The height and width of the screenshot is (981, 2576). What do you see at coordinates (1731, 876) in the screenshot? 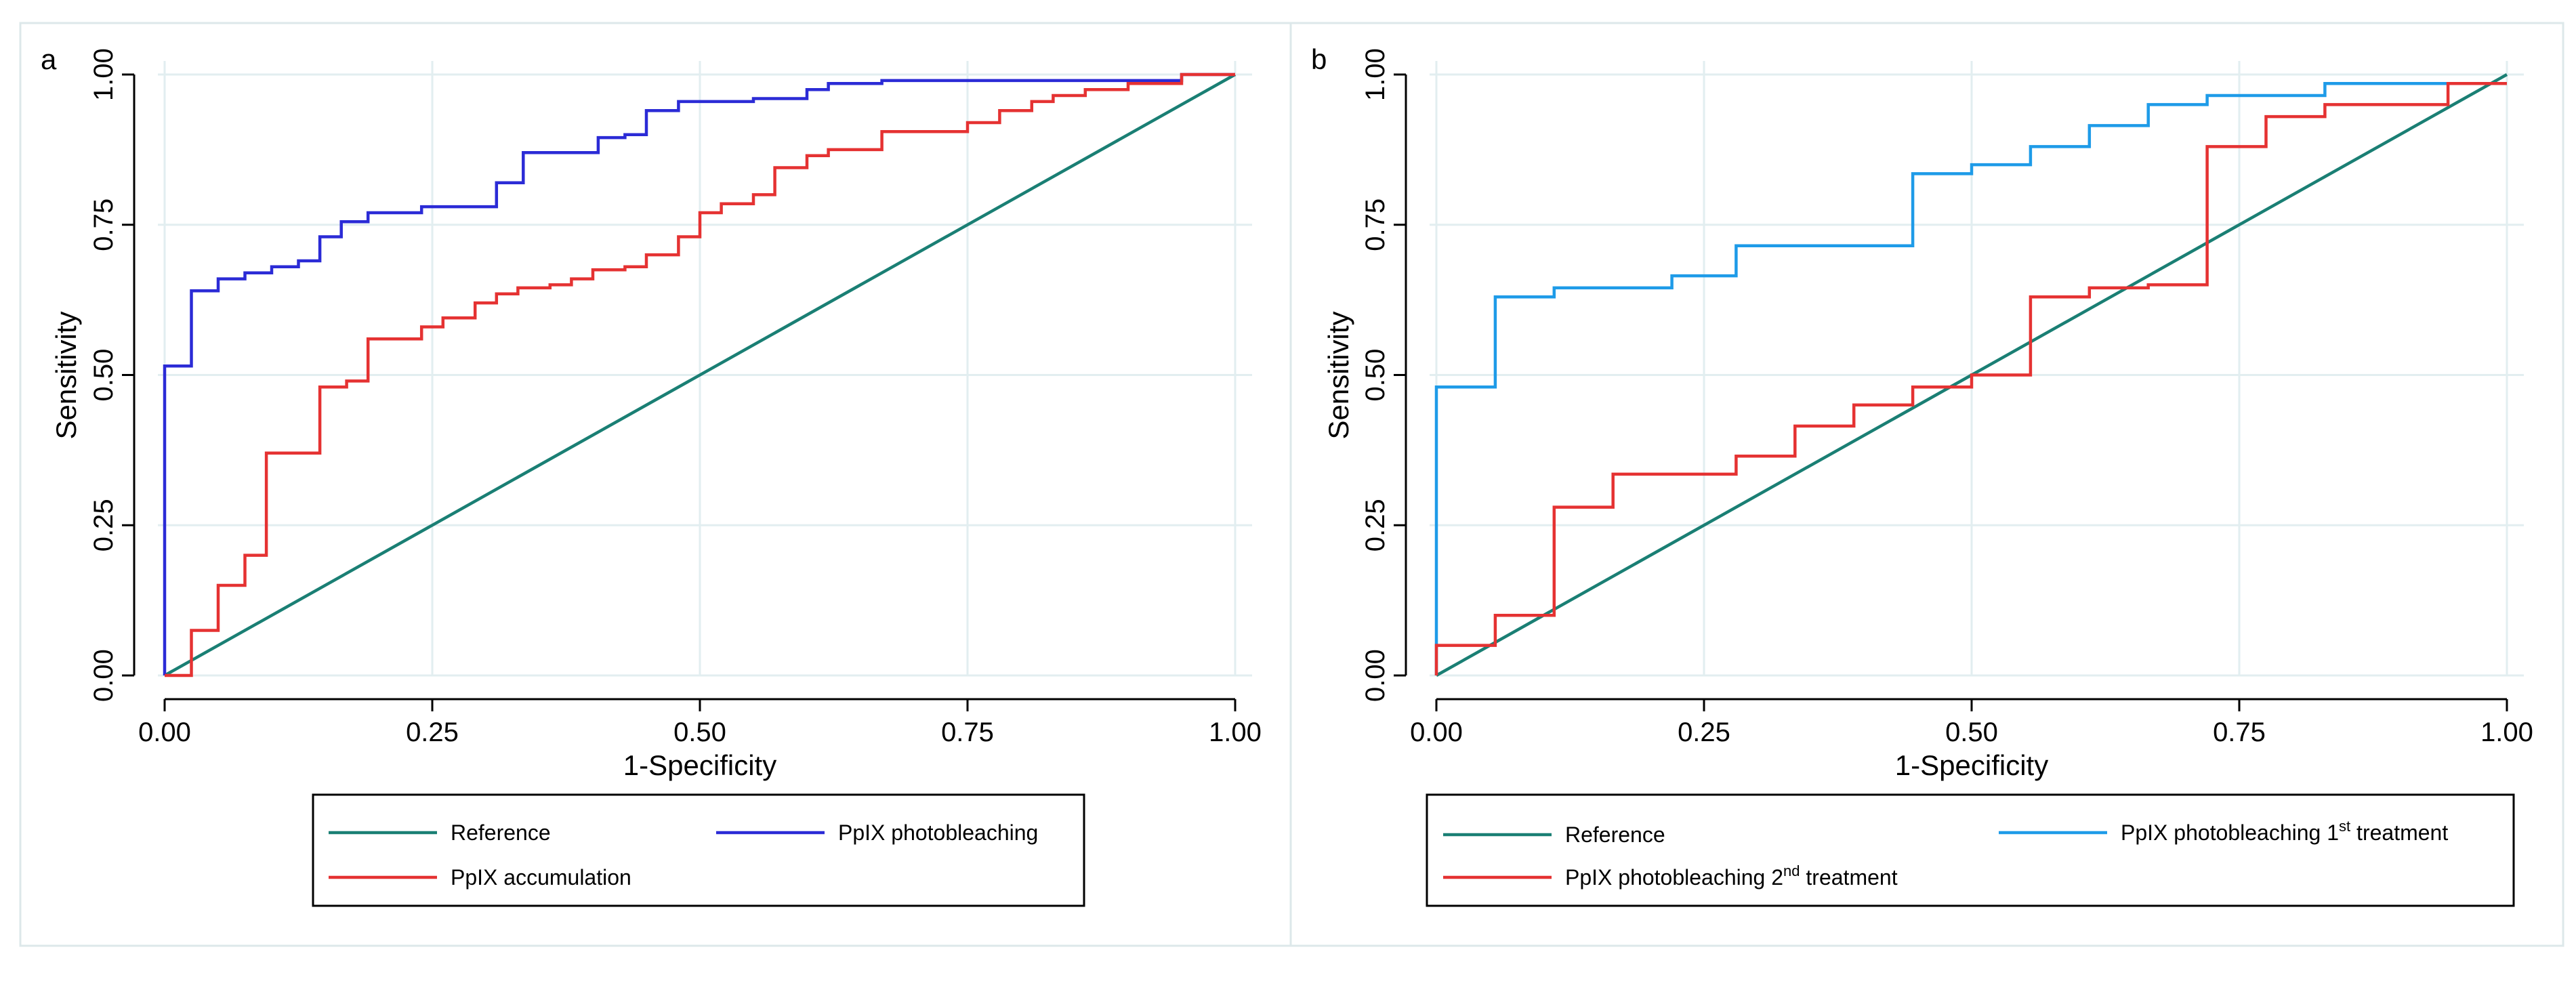
I see `legend-label: PpIX photobleaching 2nd treatment` at bounding box center [1731, 876].